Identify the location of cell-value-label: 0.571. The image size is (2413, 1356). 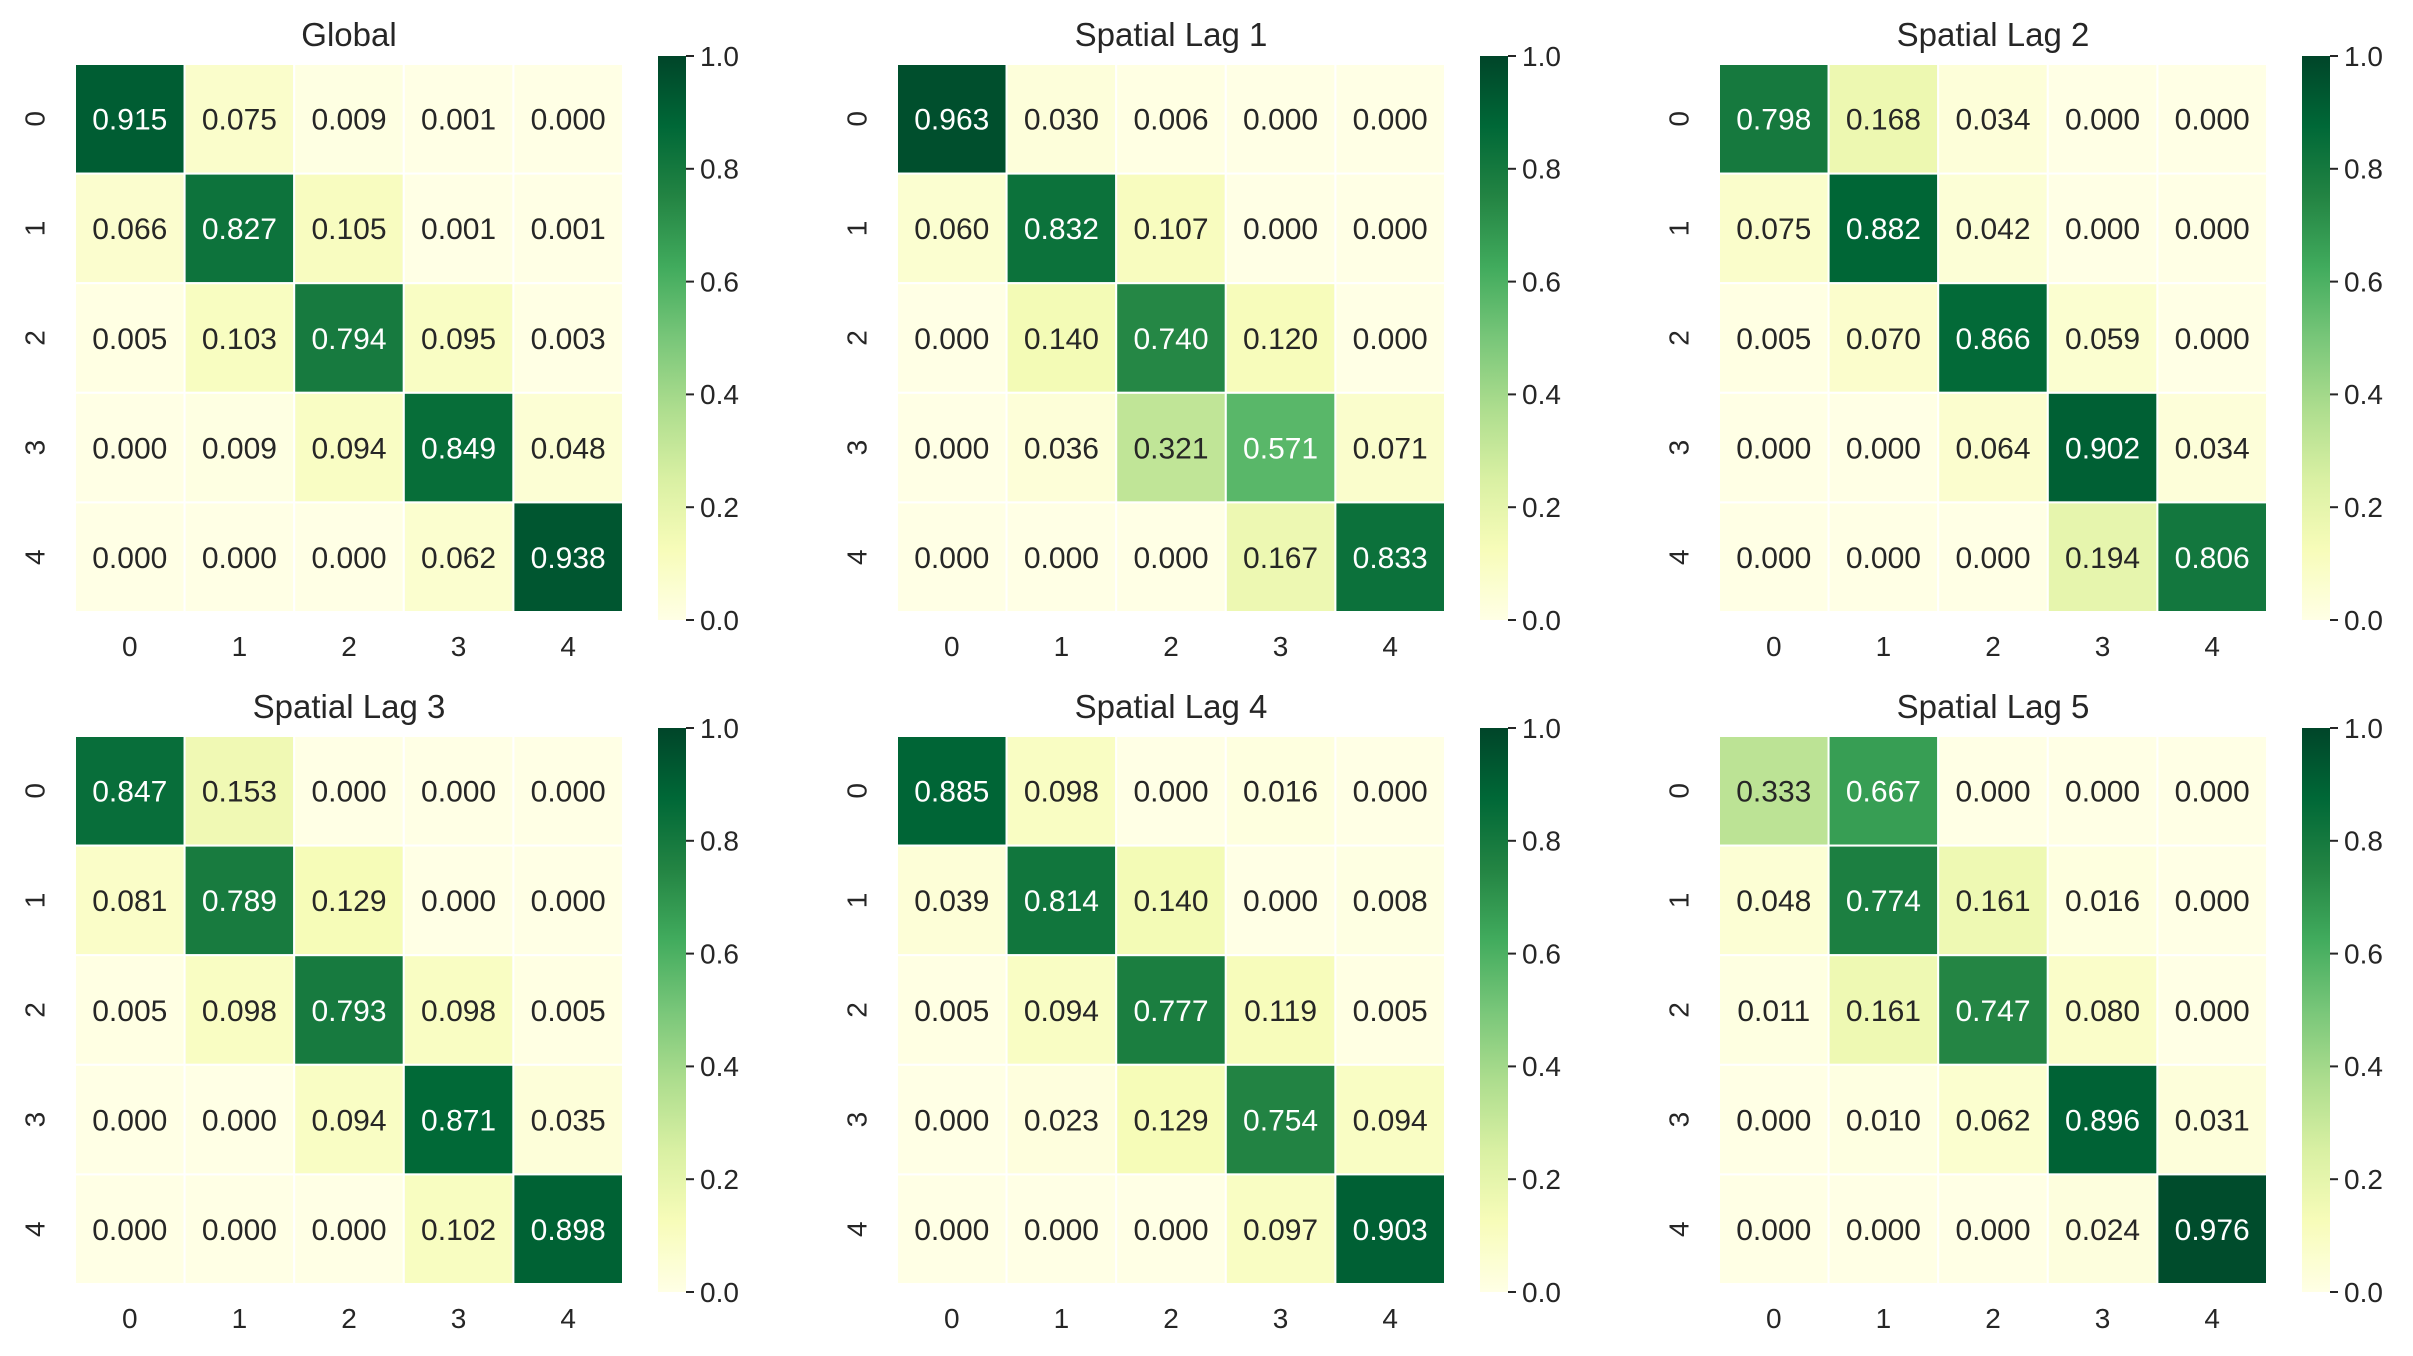
(1280, 448).